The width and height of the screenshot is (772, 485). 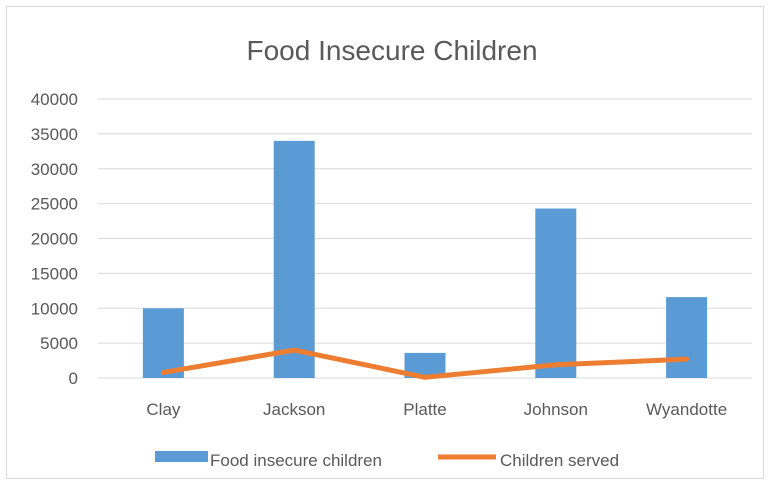 What do you see at coordinates (163, 343) in the screenshot?
I see `bar-clay` at bounding box center [163, 343].